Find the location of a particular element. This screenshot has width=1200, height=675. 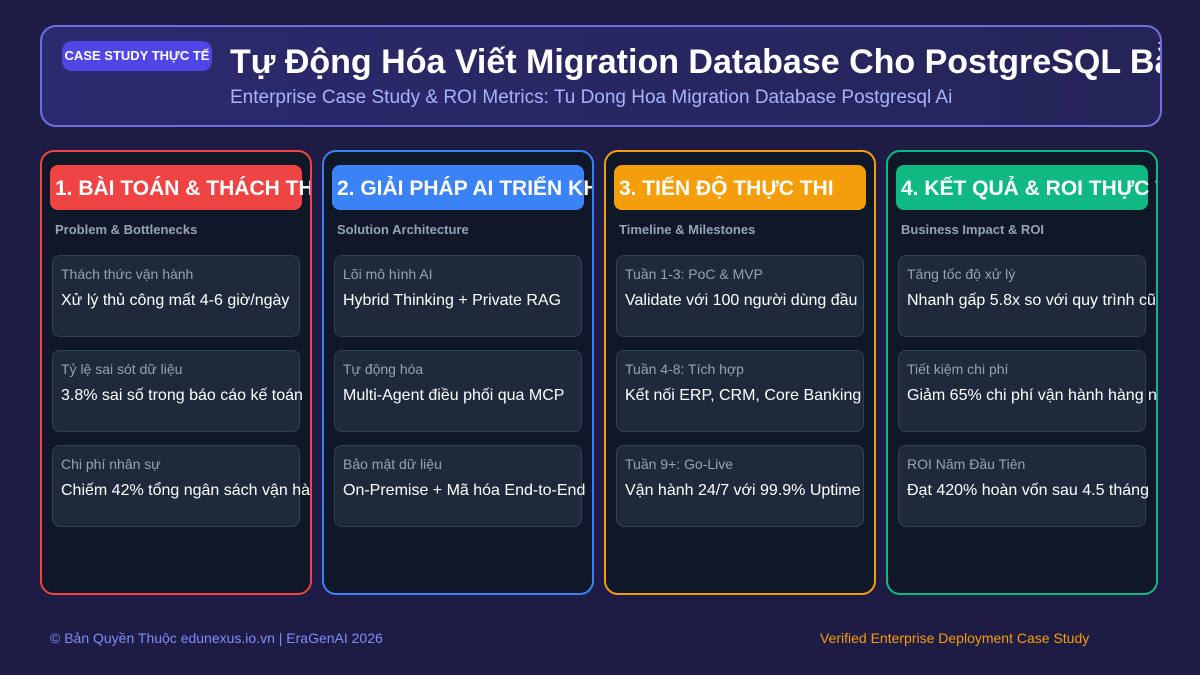

card-value: Validate với 100 người dùng đầu is located at coordinates (741, 300).